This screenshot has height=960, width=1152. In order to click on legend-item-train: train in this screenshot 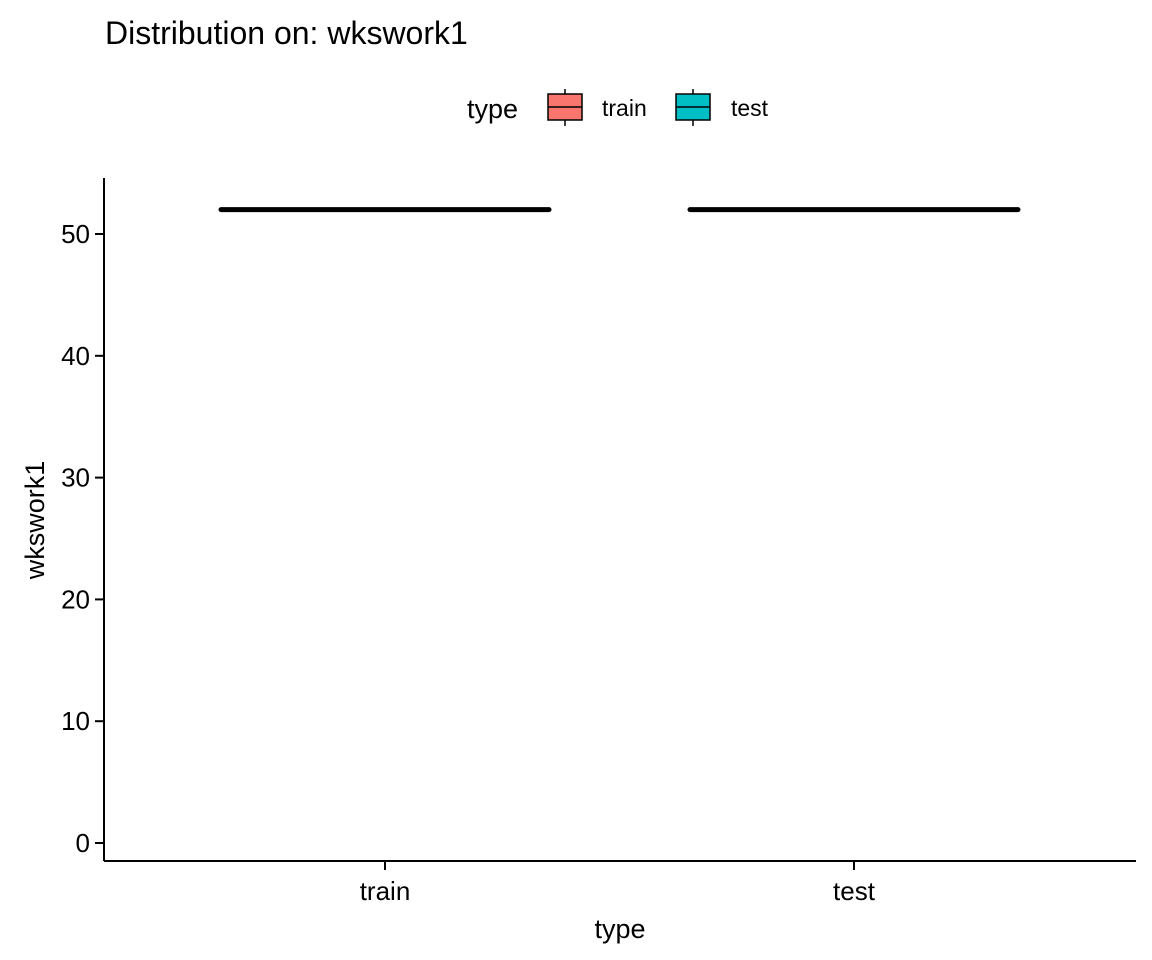, I will do `click(597, 107)`.